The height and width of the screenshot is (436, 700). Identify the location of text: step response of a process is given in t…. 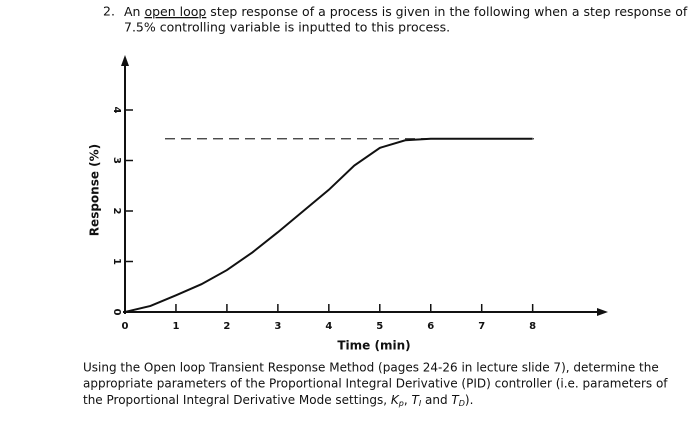
(447, 11).